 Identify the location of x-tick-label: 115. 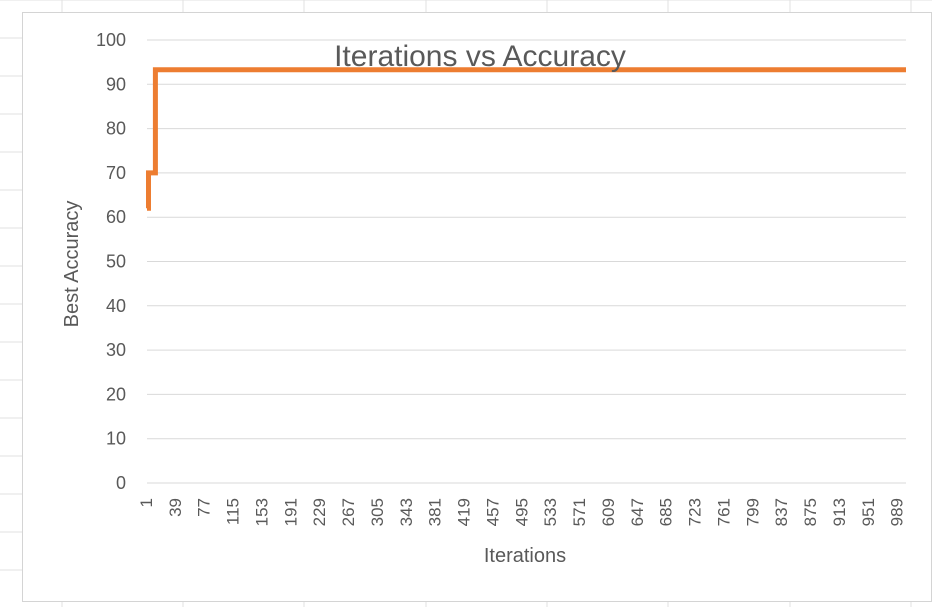
(233, 511).